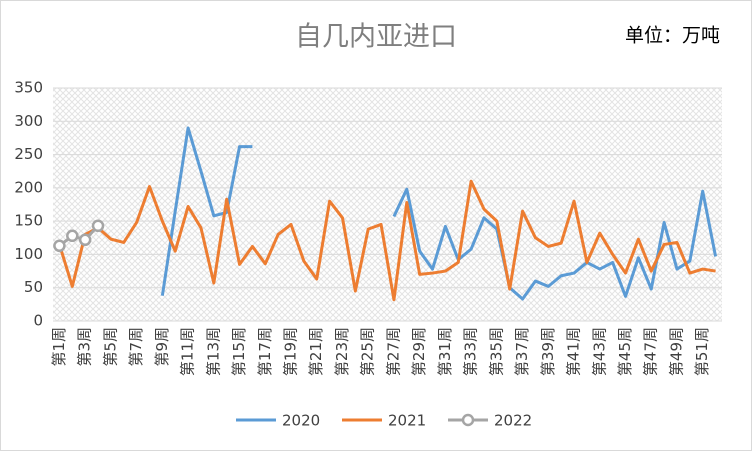  Describe the element at coordinates (59, 347) in the screenshot. I see `x-tick-label: 第1周` at that location.